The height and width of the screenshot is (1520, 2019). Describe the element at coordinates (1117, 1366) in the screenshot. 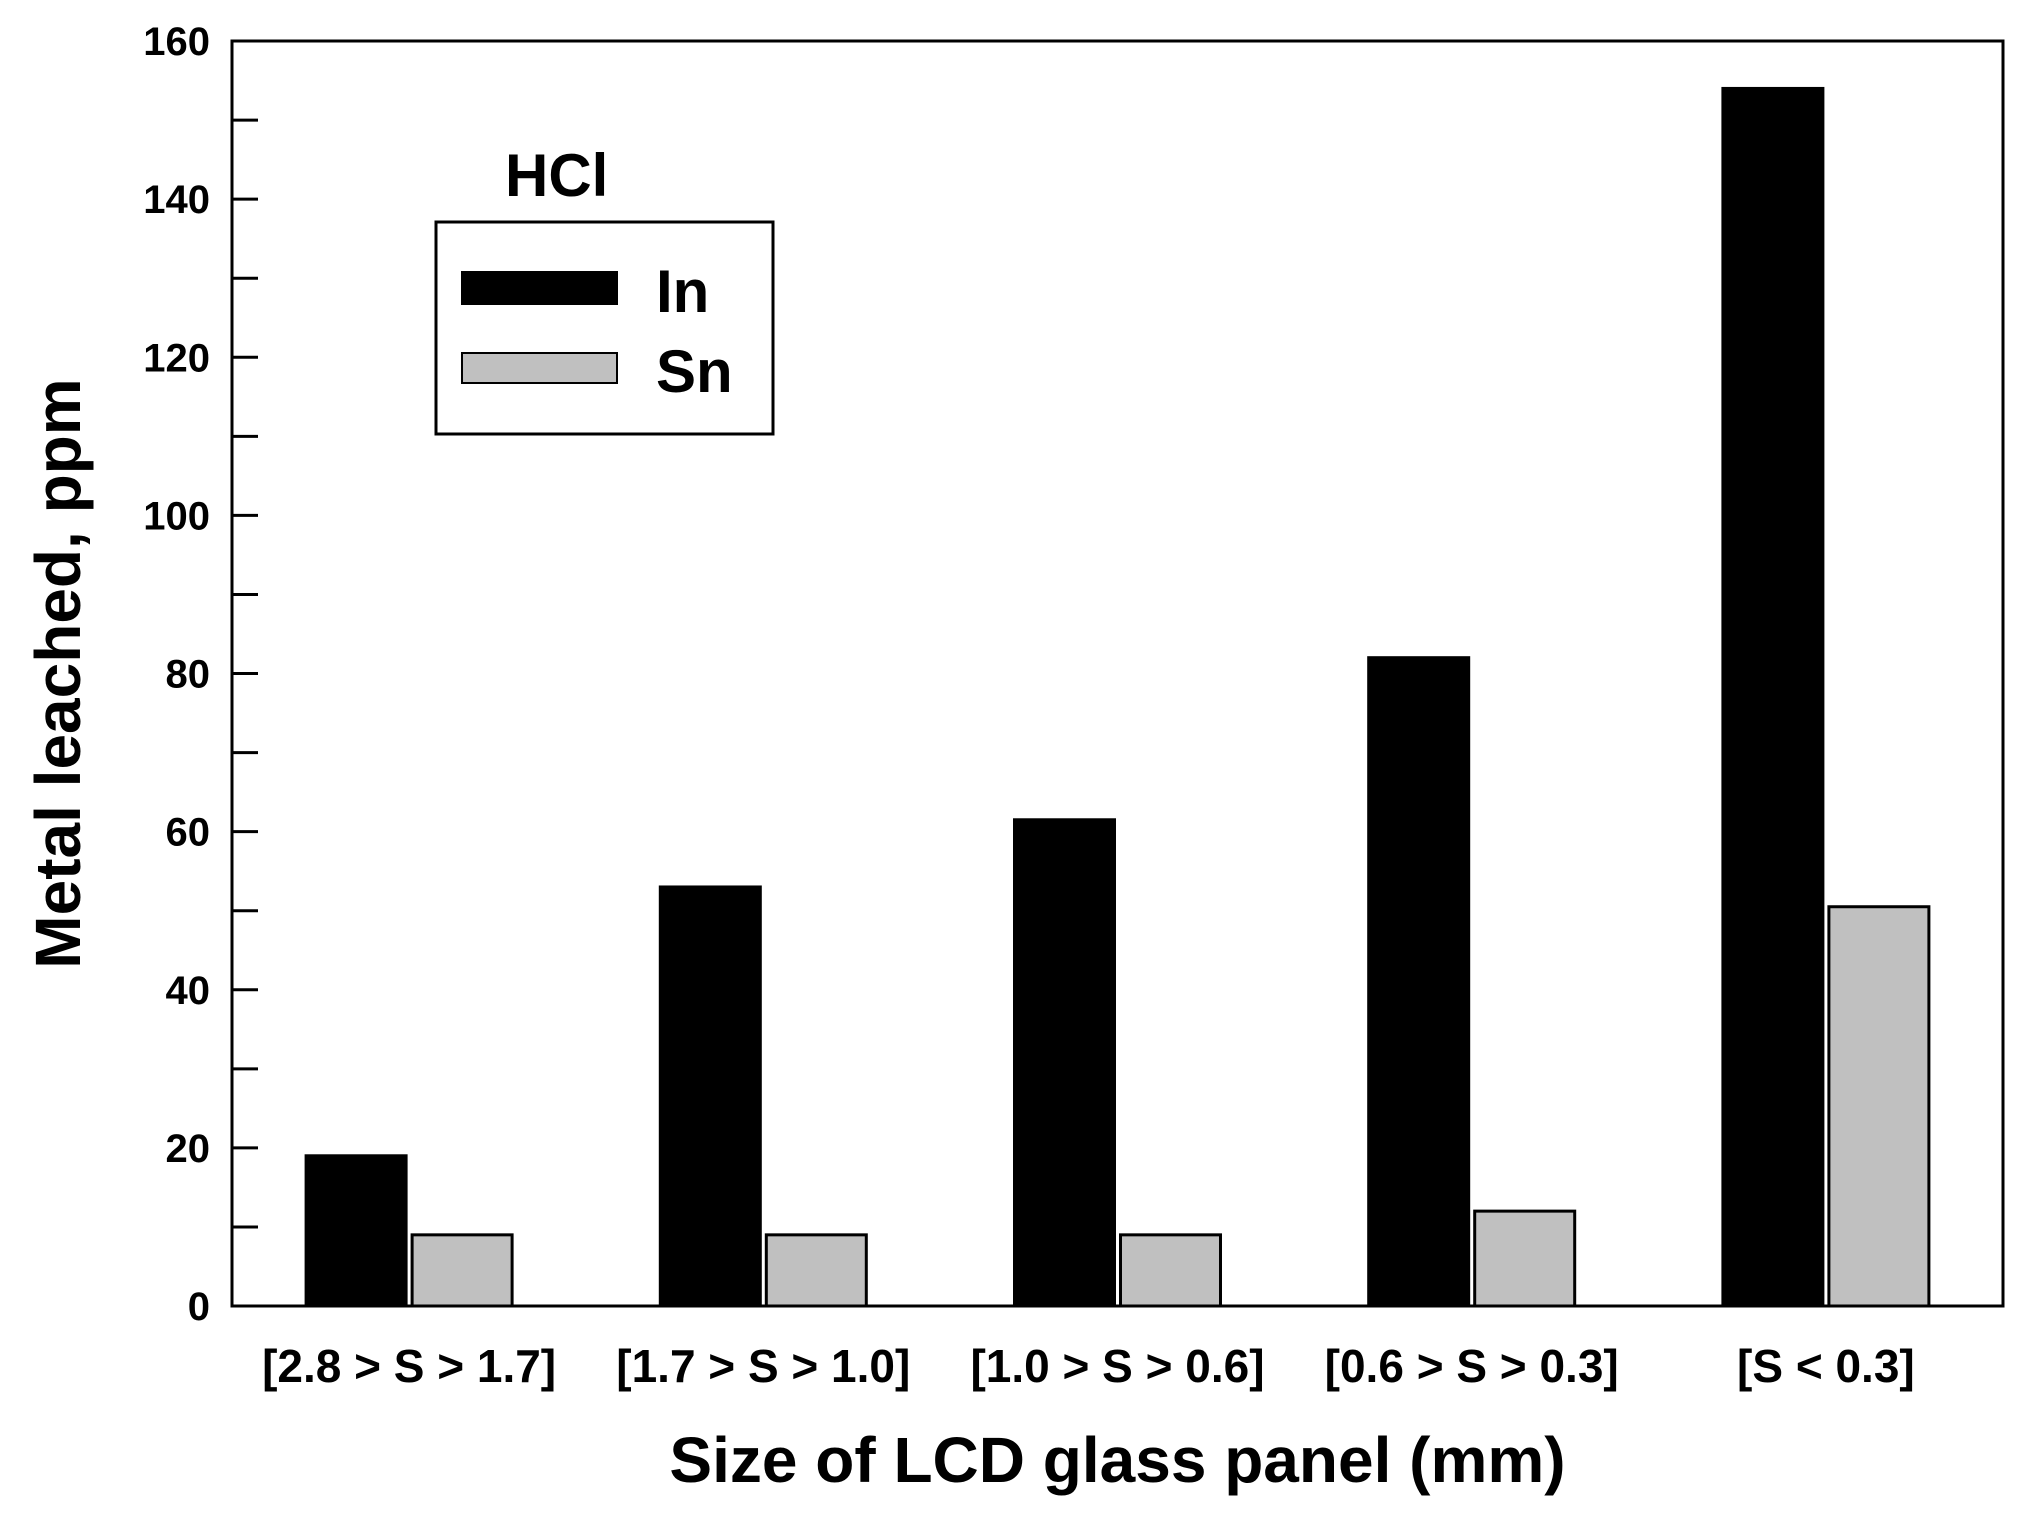

I see `x-category-label: [1.0 > S > 0.6]` at that location.